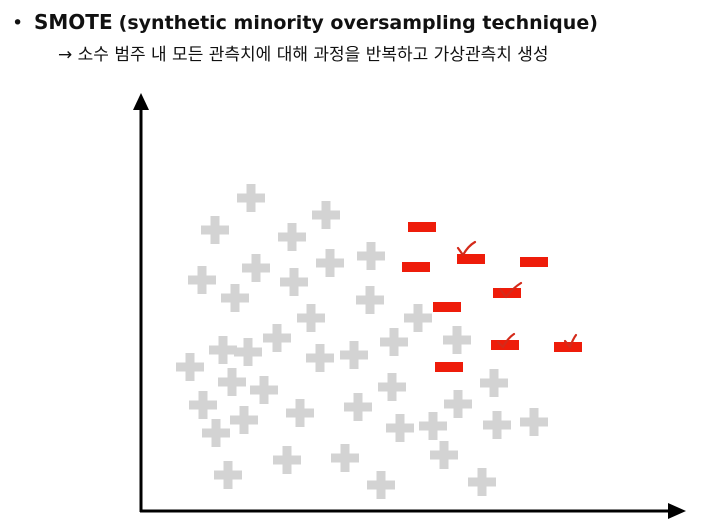 The image size is (719, 527). What do you see at coordinates (677, 511) in the screenshot?
I see `x-axis-arrowhead` at bounding box center [677, 511].